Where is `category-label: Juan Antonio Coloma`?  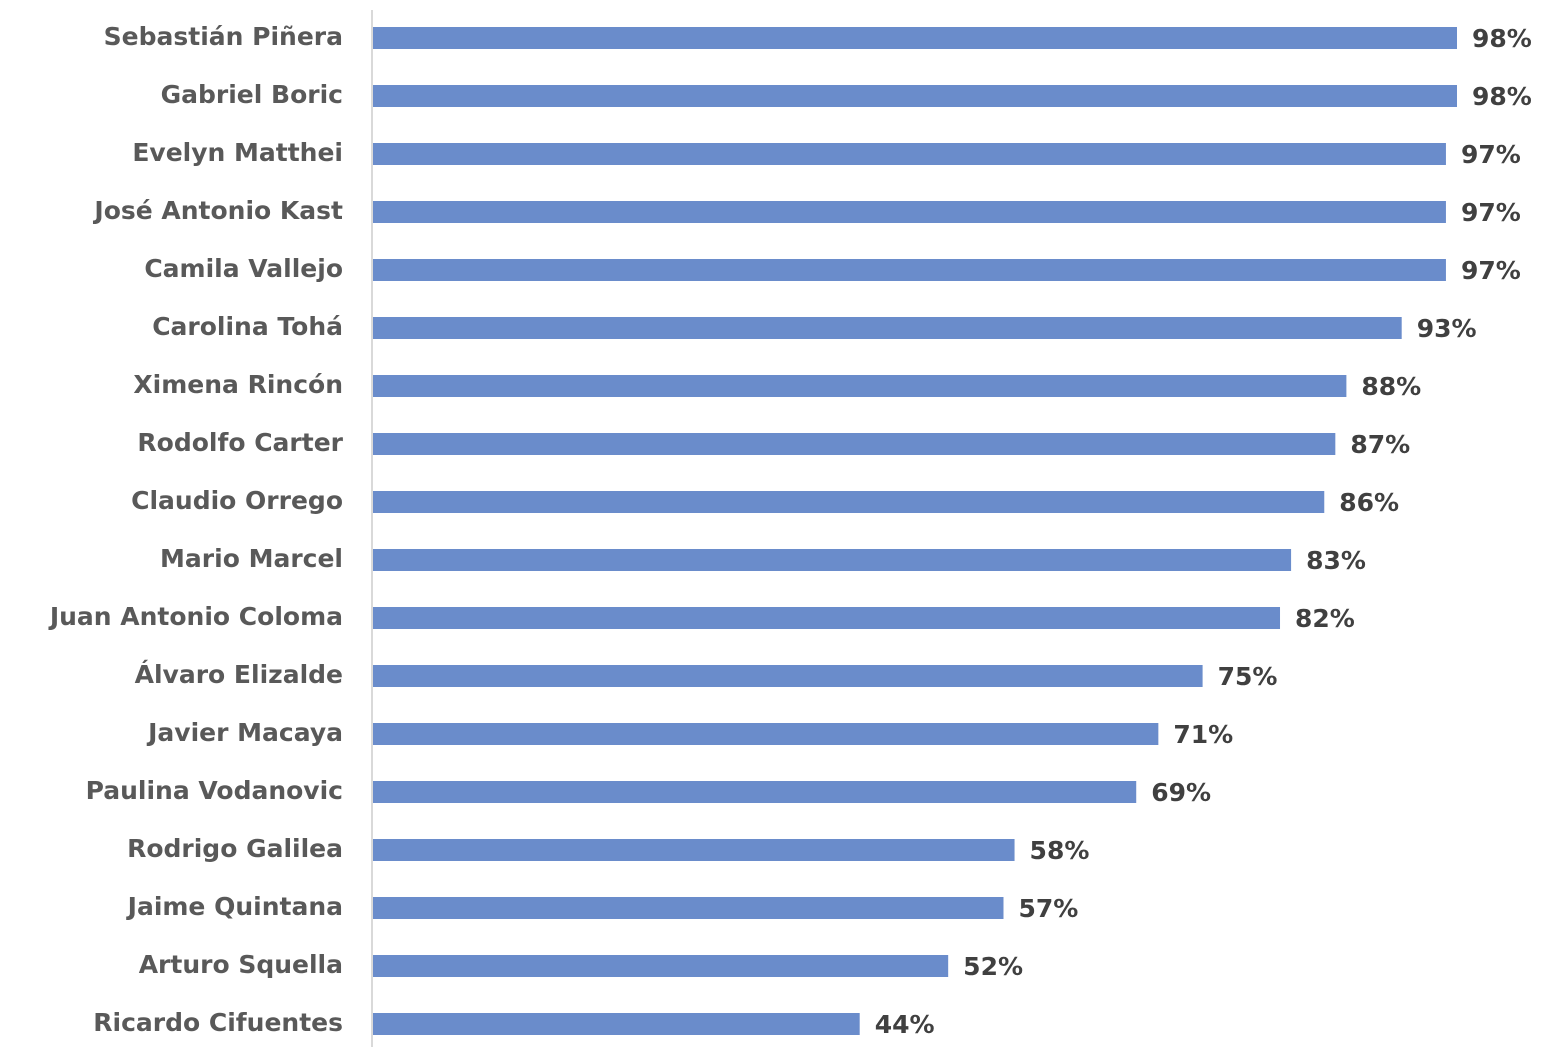 category-label: Juan Antonio Coloma is located at coordinates (195, 616).